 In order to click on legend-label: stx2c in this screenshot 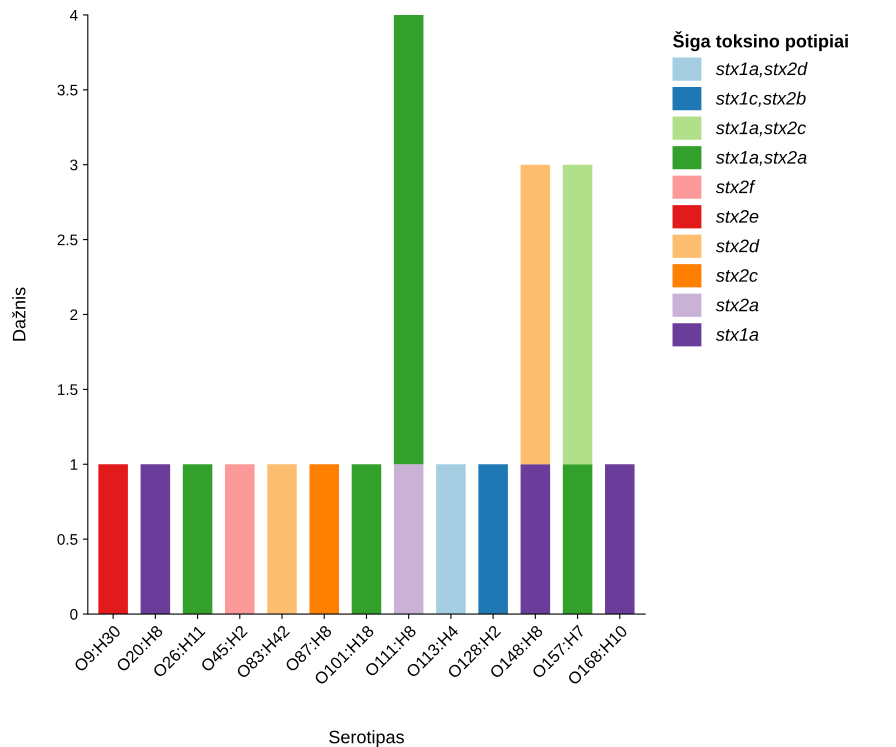, I will do `click(737, 275)`.